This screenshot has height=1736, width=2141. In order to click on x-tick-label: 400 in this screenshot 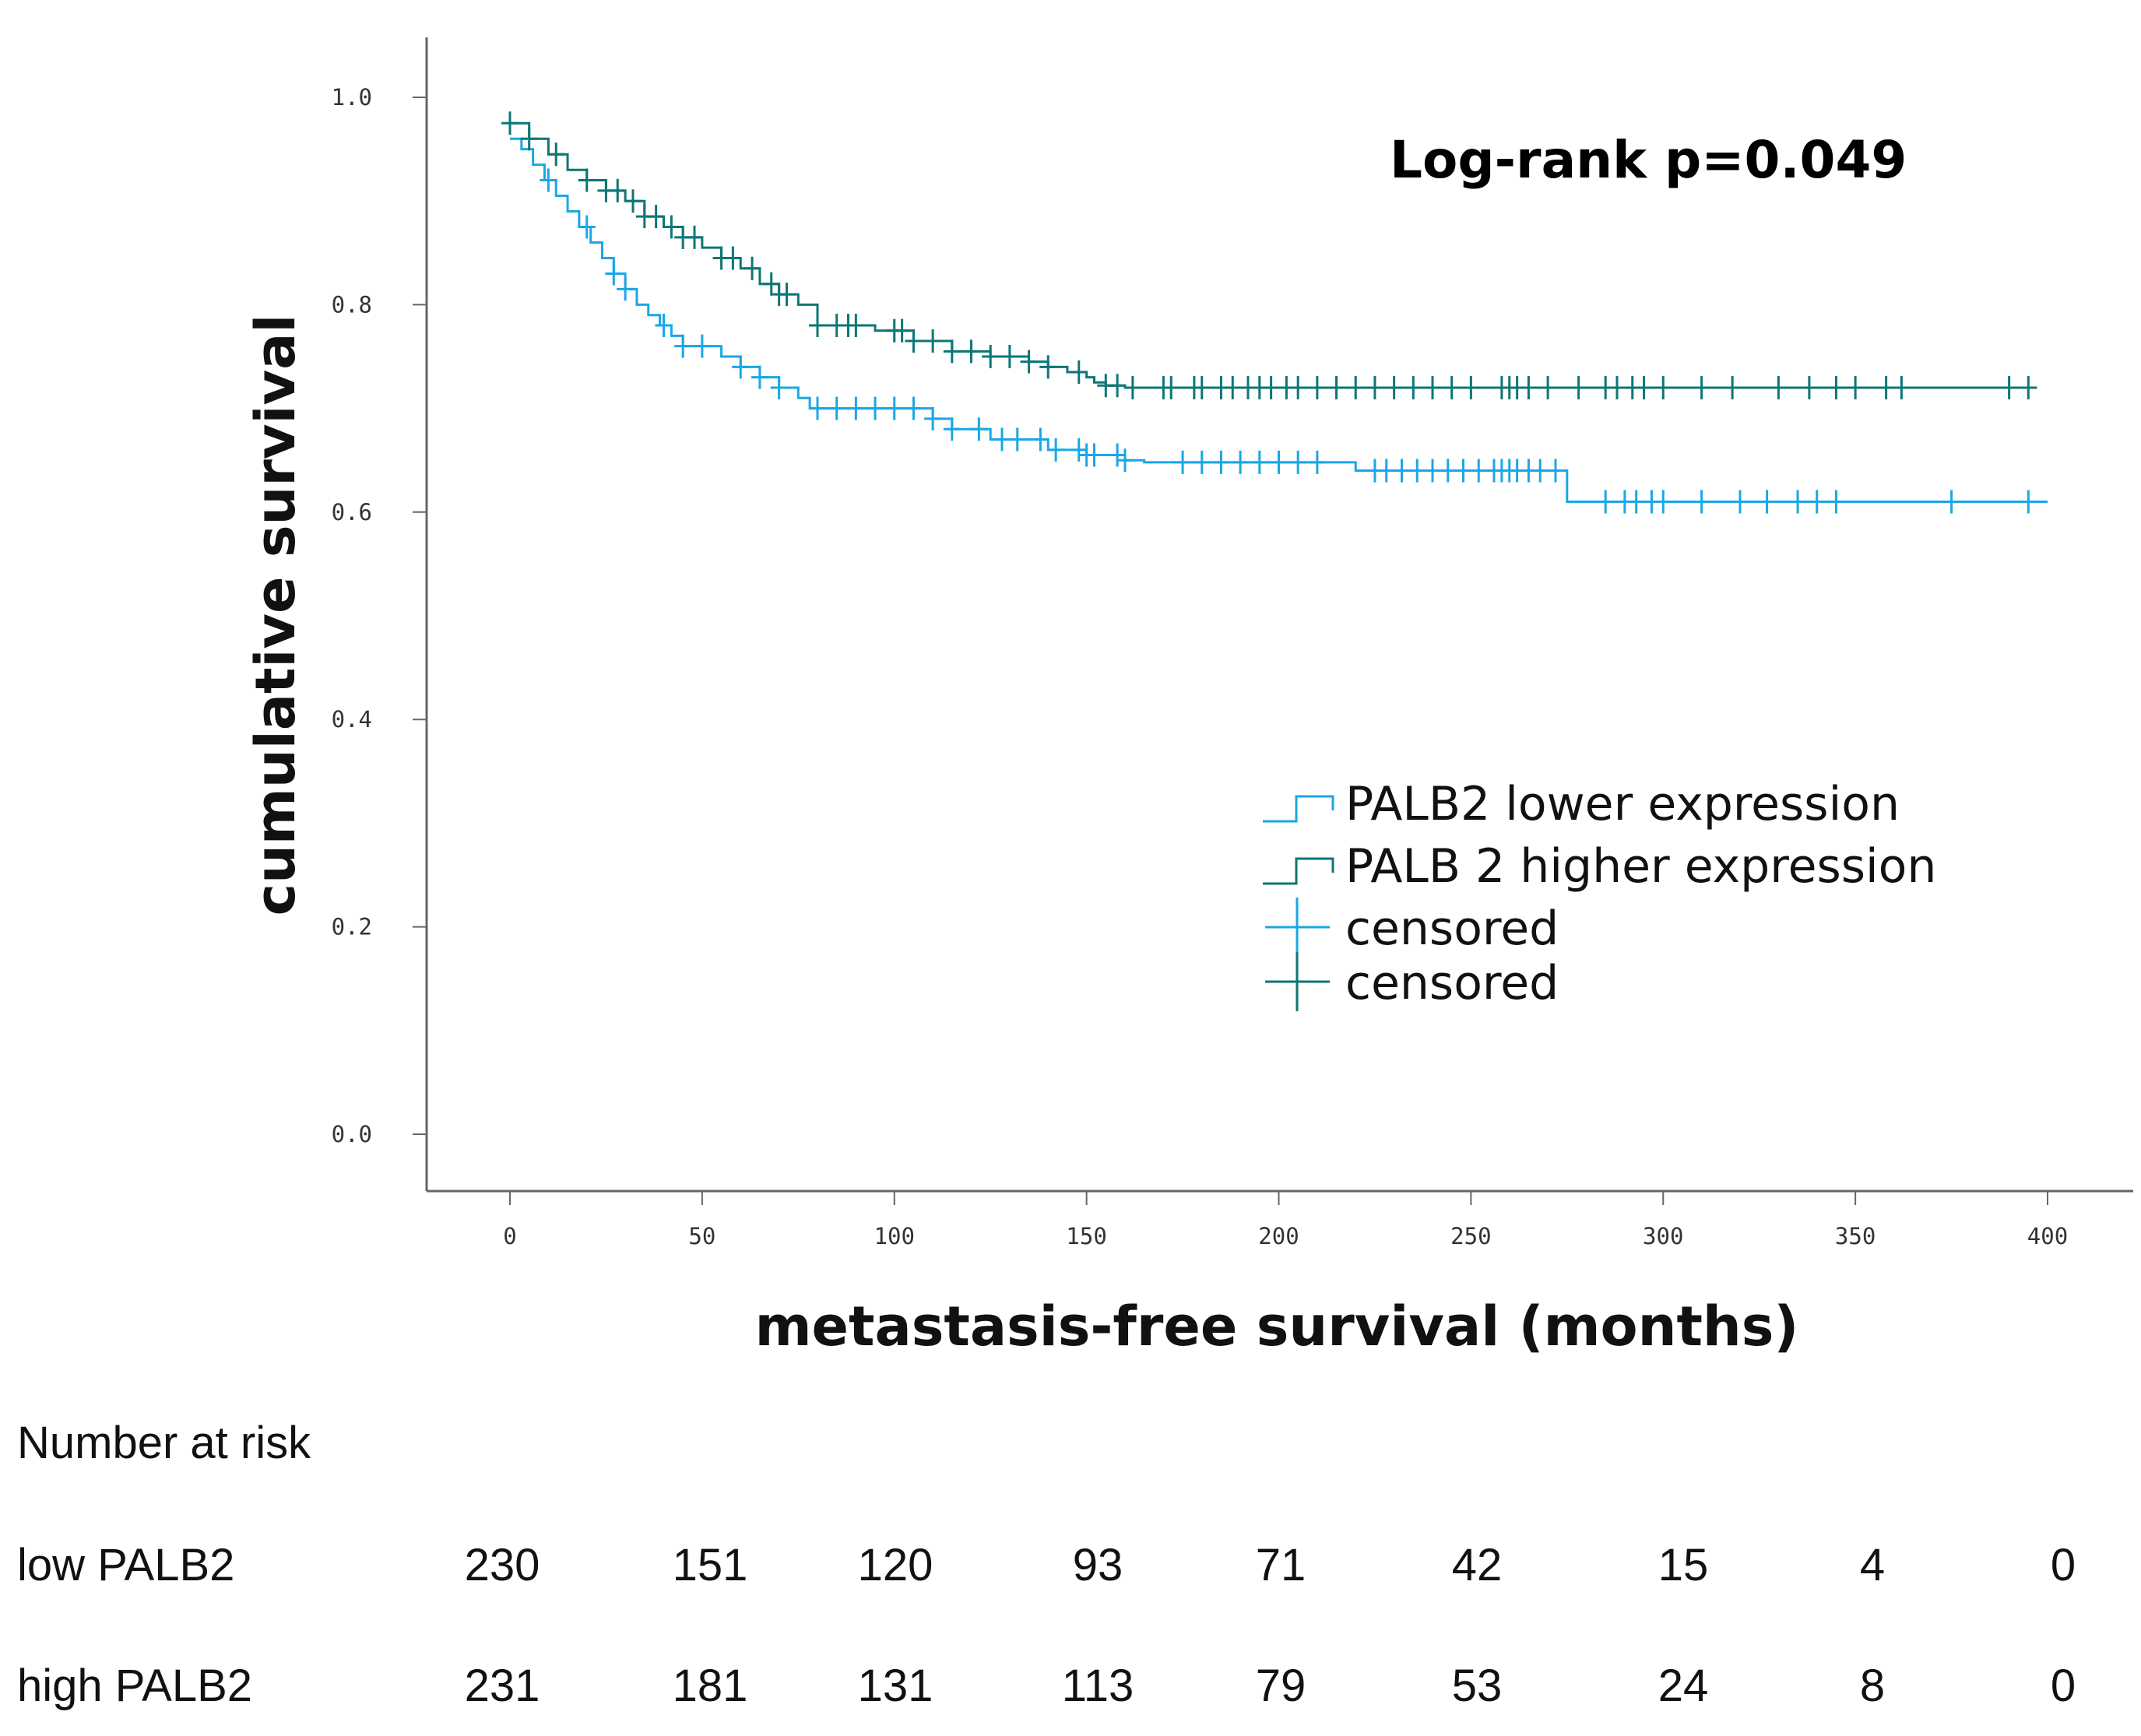, I will do `click(2047, 1236)`.